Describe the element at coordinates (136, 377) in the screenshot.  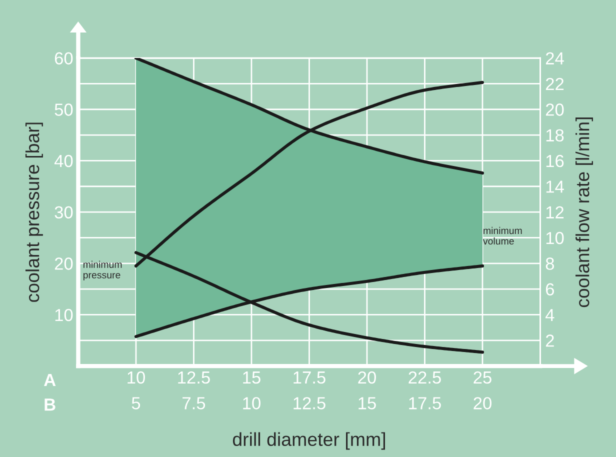
I see `x-tick-label: 10` at that location.